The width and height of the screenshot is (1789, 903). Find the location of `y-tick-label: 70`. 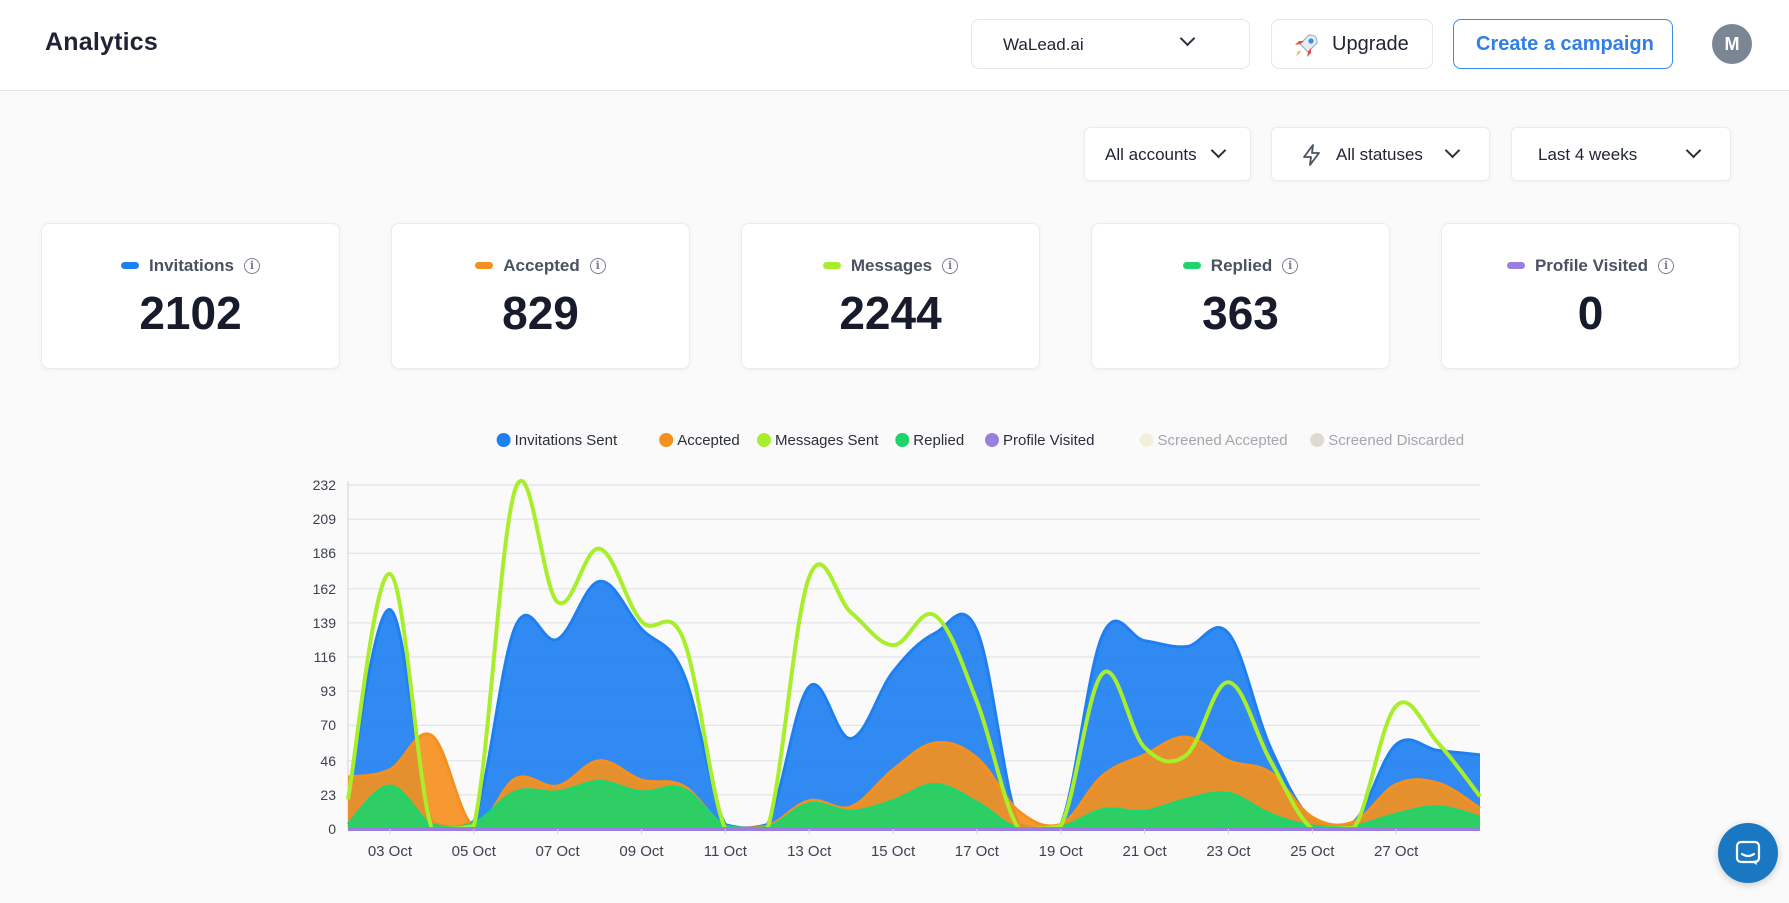

y-tick-label: 70 is located at coordinates (328, 725).